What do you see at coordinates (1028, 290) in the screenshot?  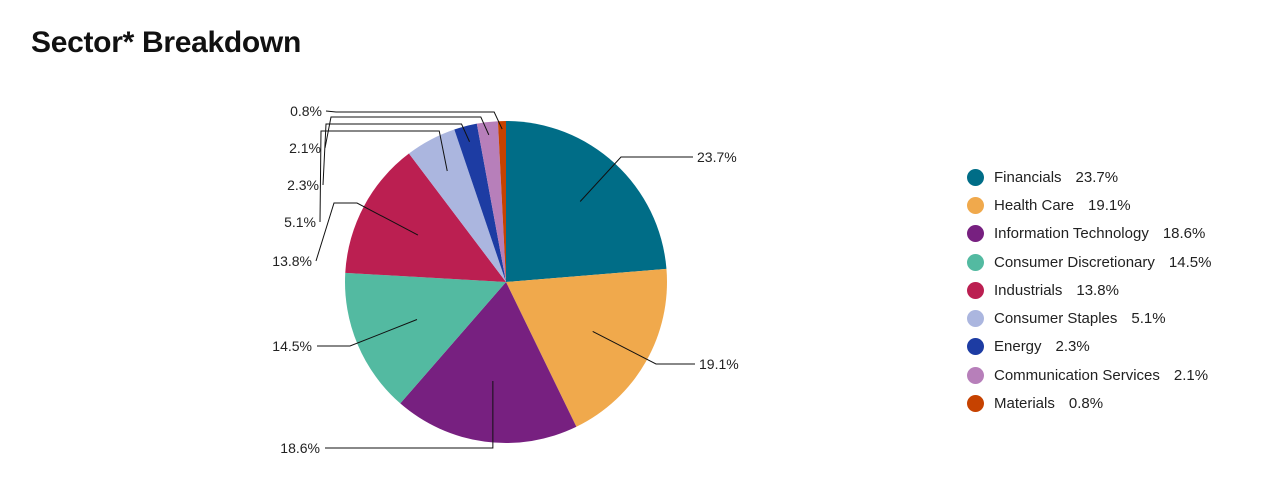 I see `legend-name: Industrials` at bounding box center [1028, 290].